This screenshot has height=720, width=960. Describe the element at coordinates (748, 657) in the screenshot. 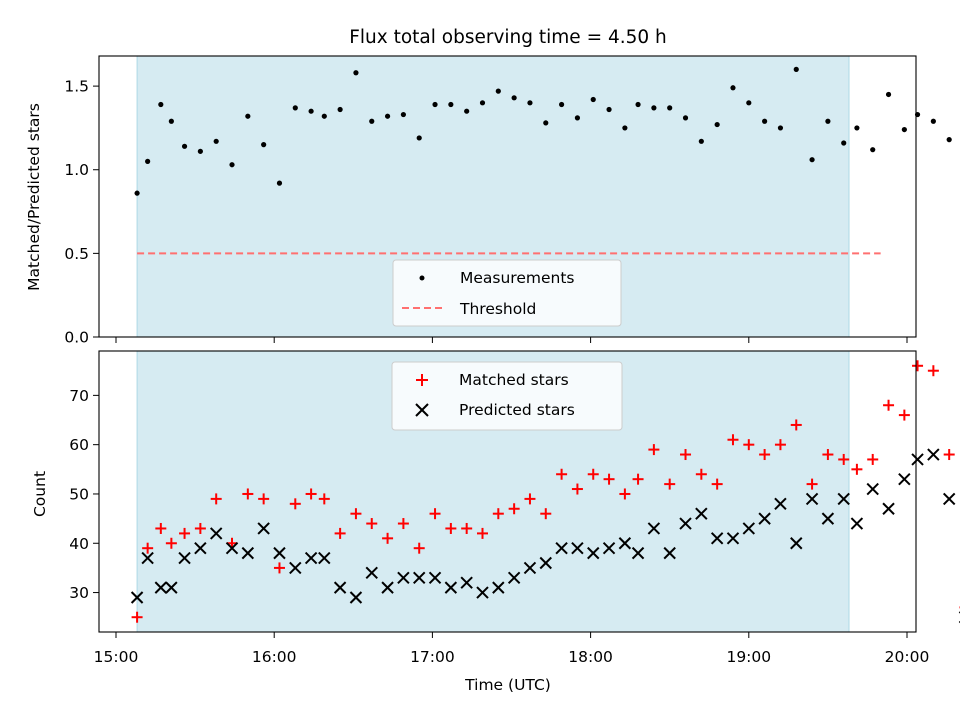

I see `x-tick-label: 19:00` at that location.